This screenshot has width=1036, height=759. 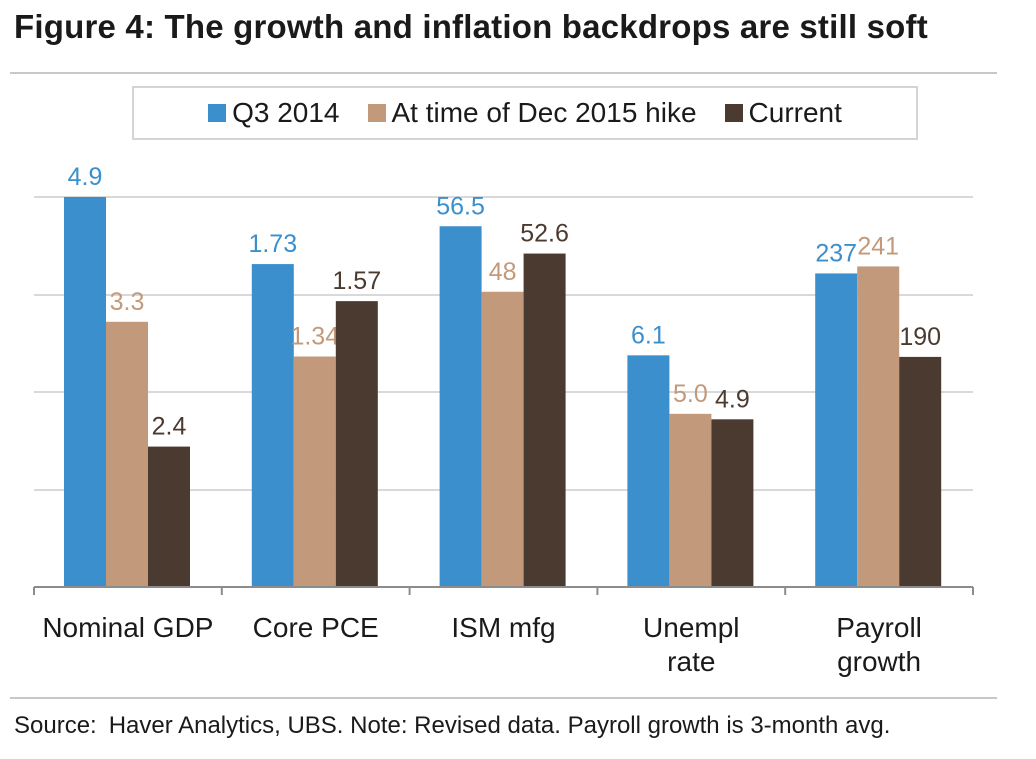 I want to click on category-label-ism-mfg: ISM mfg, so click(x=503, y=627).